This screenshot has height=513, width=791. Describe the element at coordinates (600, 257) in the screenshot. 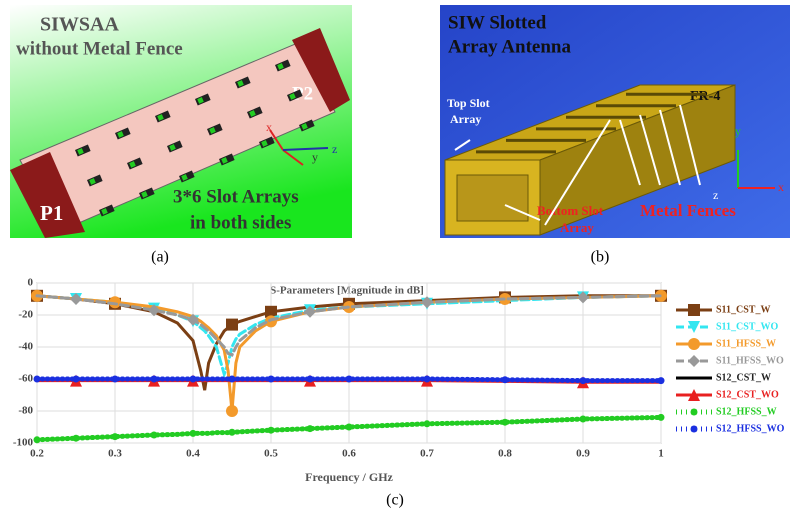

I see `caption: (b)` at that location.